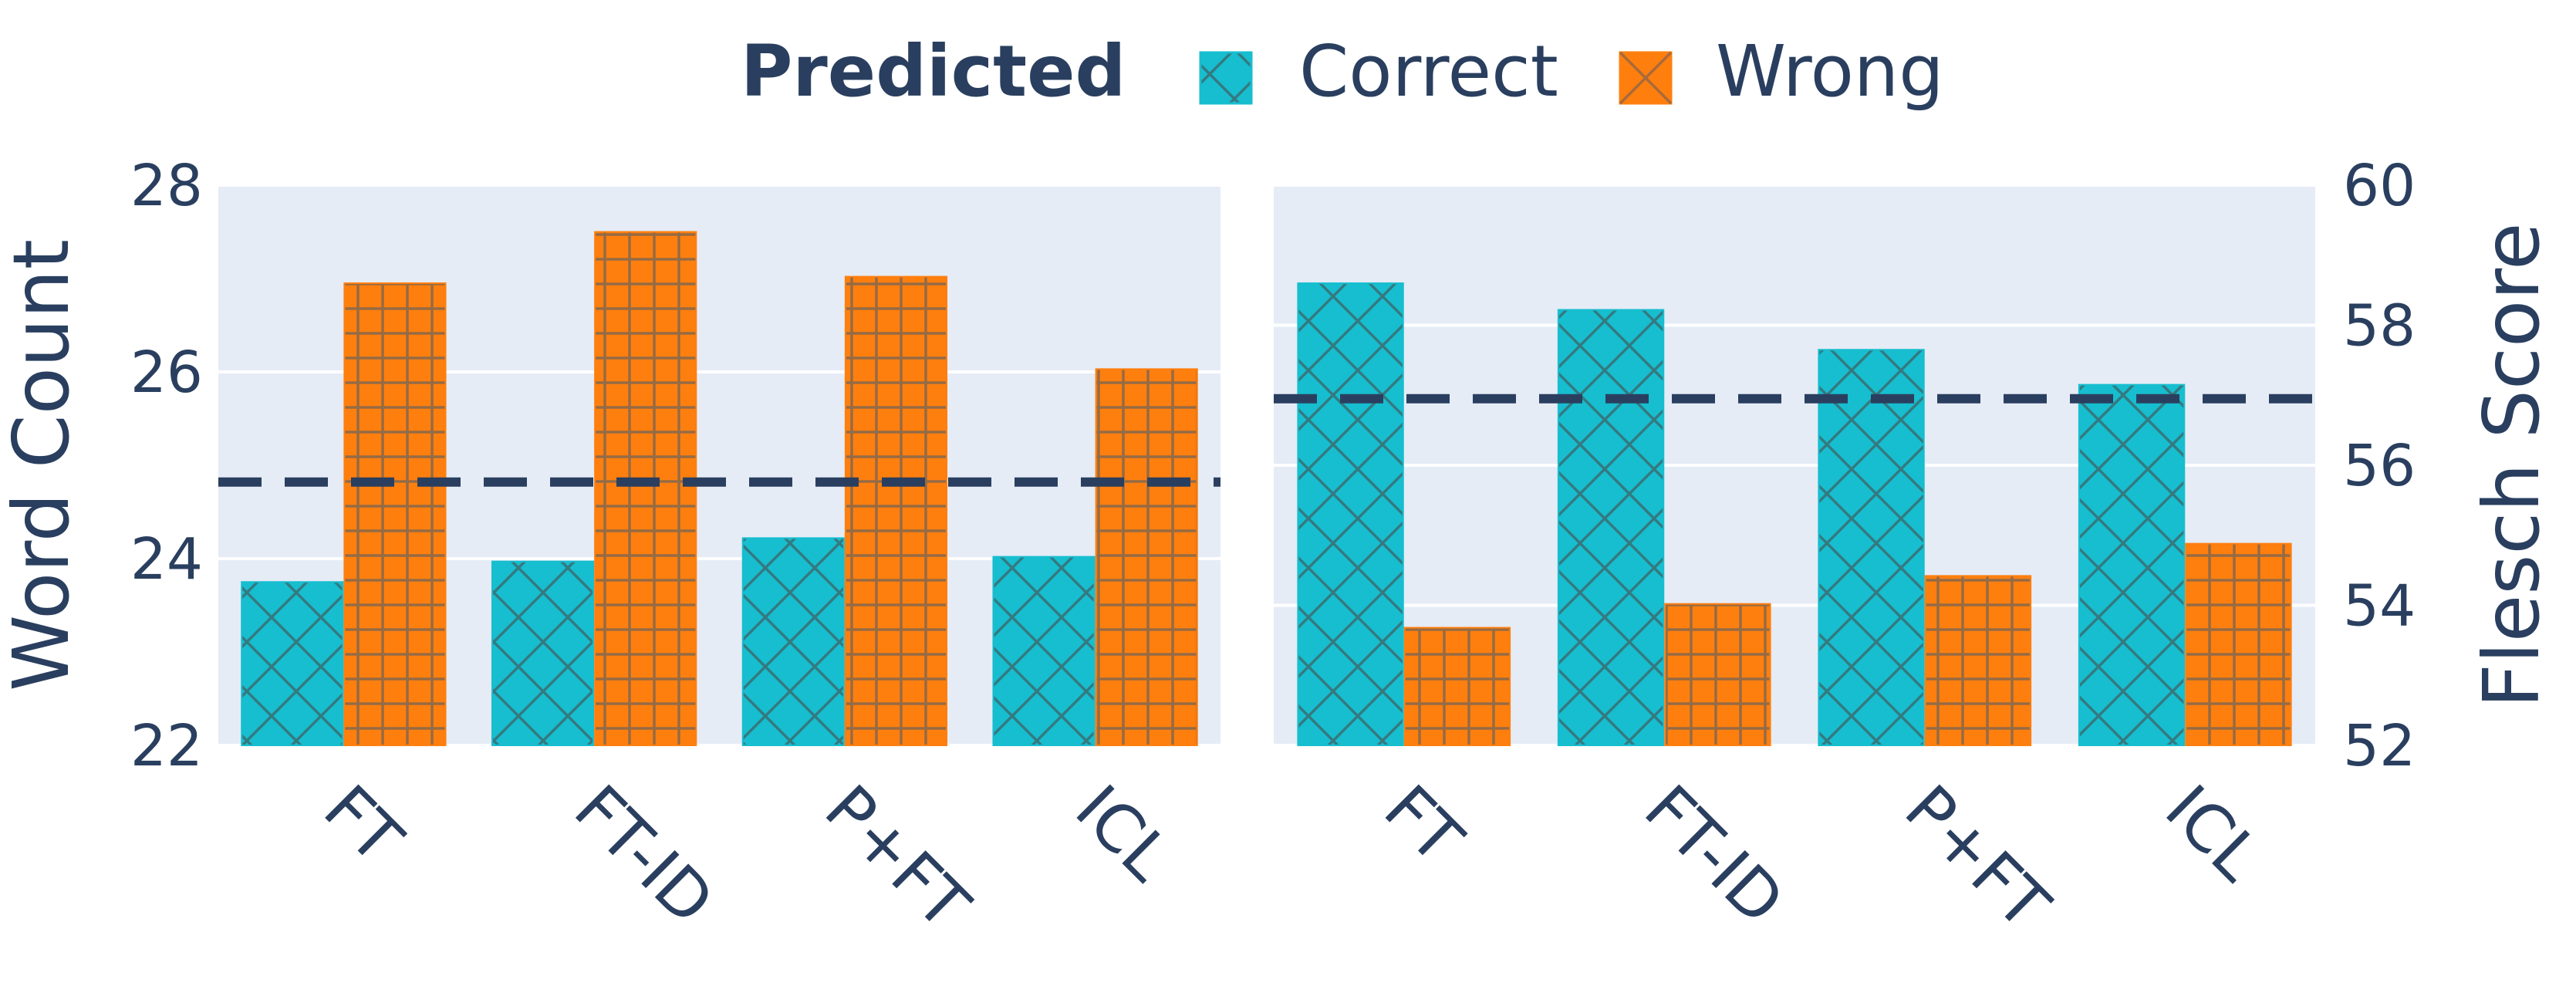  I want to click on y-tick-label: 24, so click(166, 559).